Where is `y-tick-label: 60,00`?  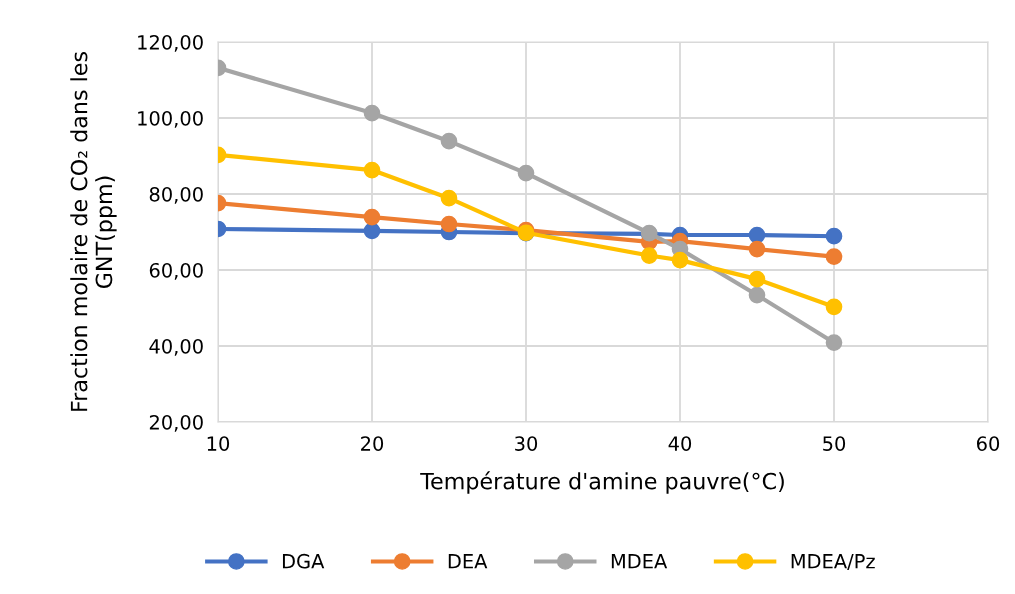 y-tick-label: 60,00 is located at coordinates (176, 271).